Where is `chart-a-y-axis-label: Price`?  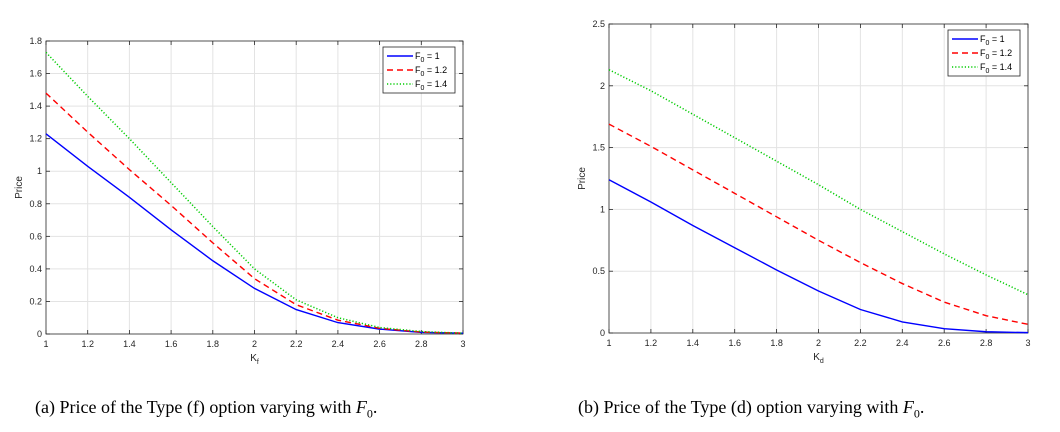
chart-a-y-axis-label: Price is located at coordinates (19, 187).